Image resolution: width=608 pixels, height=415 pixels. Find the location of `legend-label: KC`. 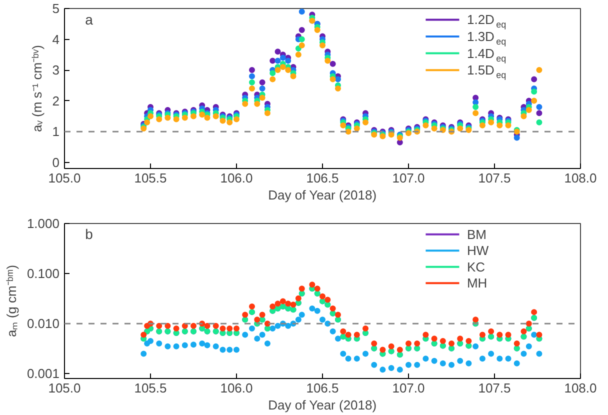

legend-label: KC is located at coordinates (476, 266).